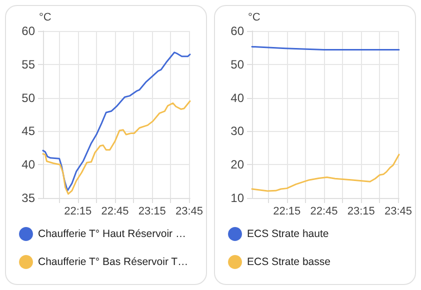  What do you see at coordinates (29, 131) in the screenshot?
I see `y-tick-label: 45` at bounding box center [29, 131].